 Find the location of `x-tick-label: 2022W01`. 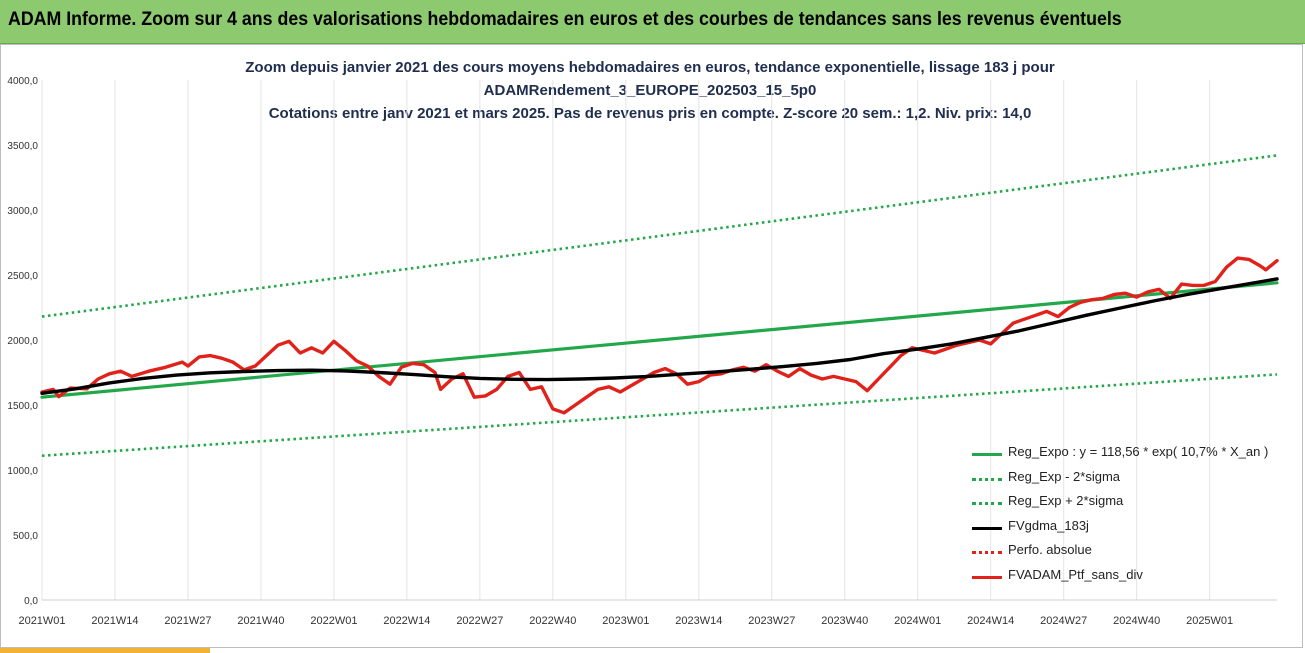

x-tick-label: 2022W01 is located at coordinates (333, 621).